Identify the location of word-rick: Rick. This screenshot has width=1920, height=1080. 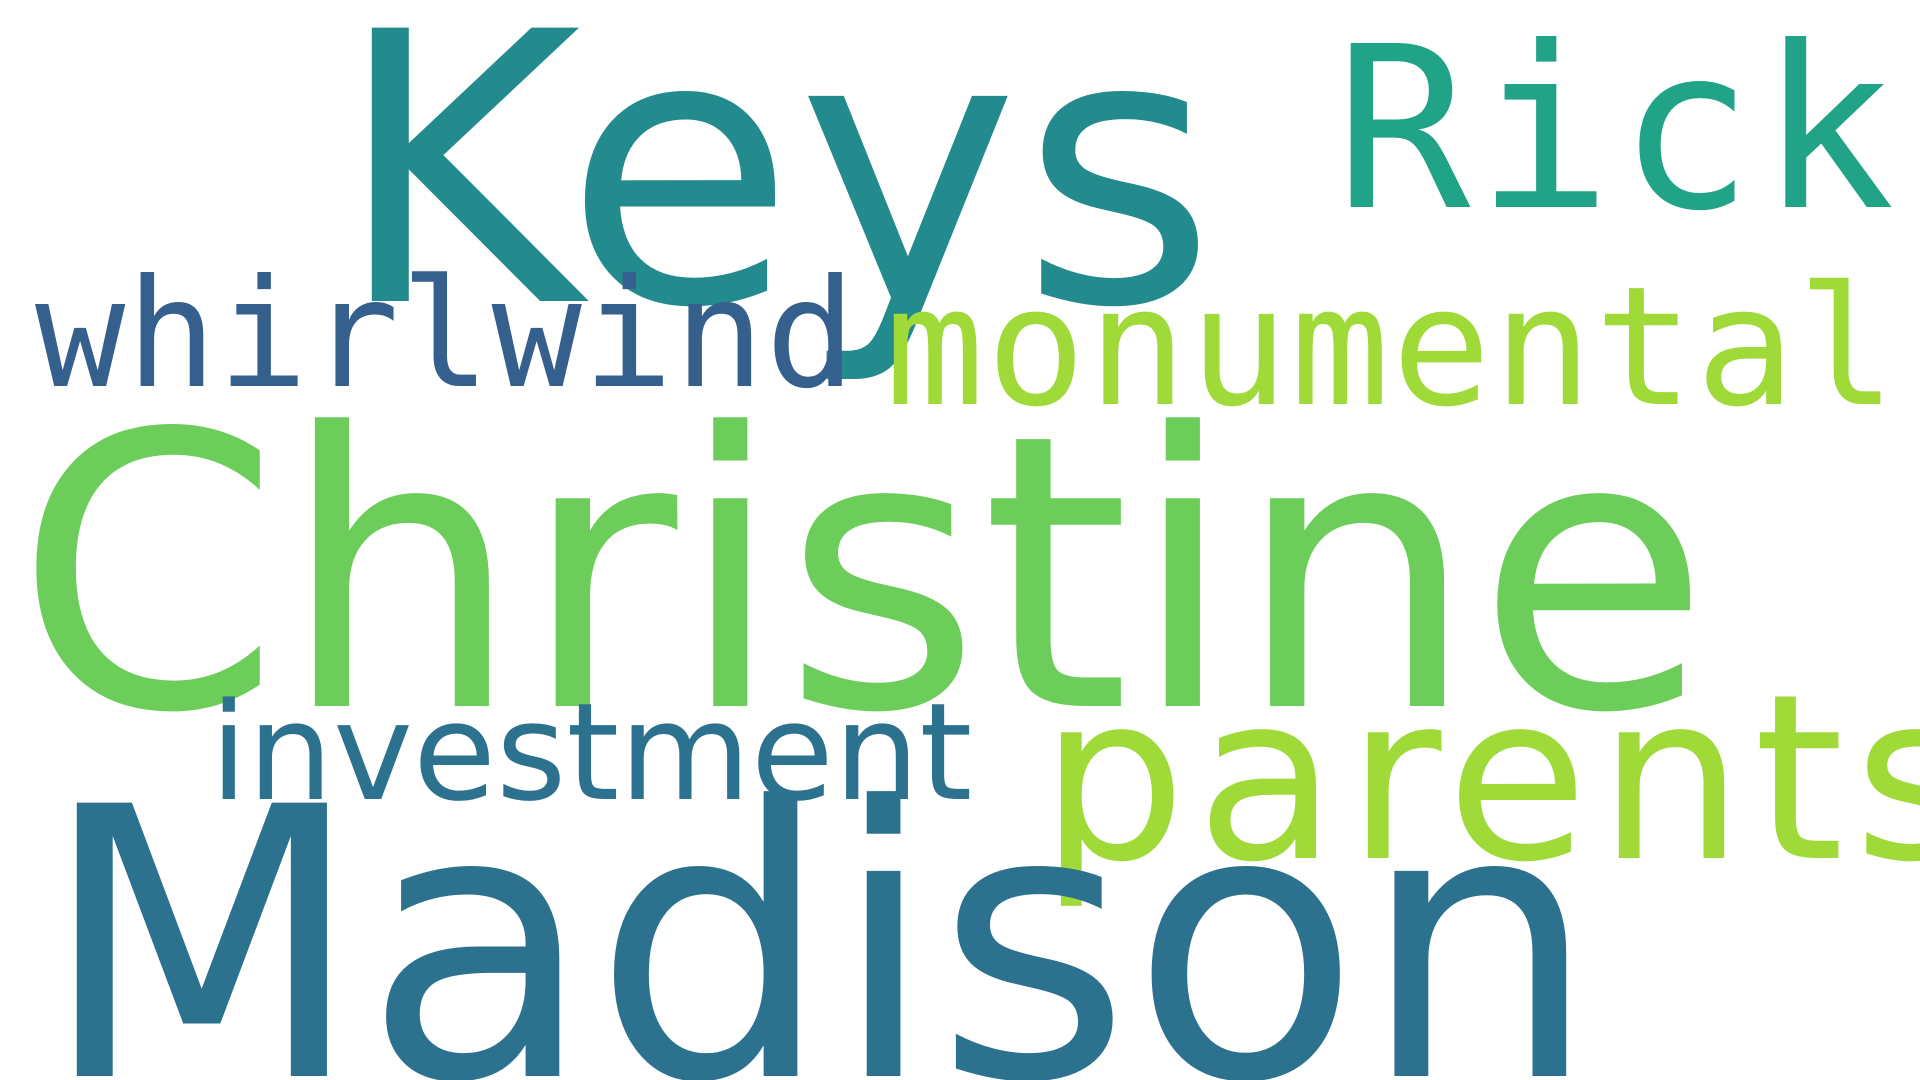
(1618, 130).